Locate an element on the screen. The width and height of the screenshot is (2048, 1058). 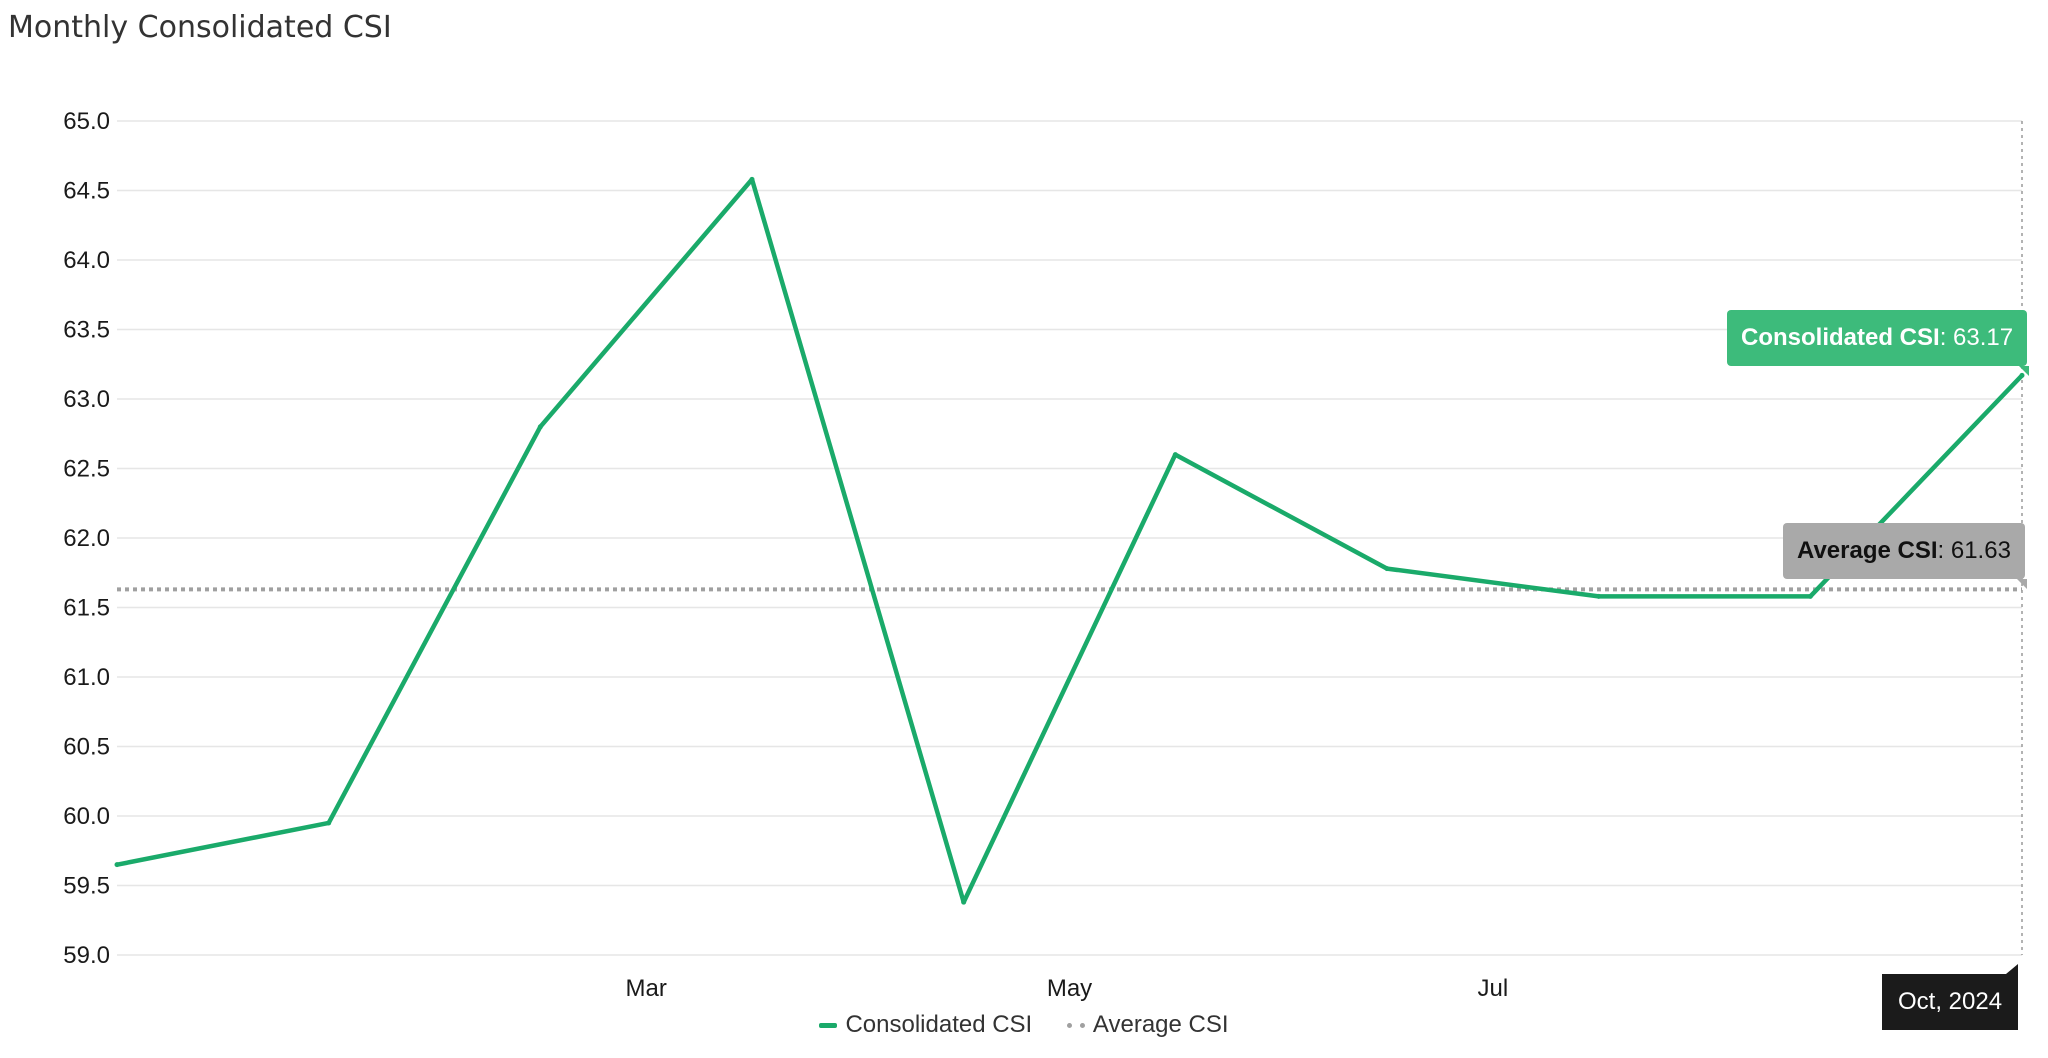
chart-title: Monthly Consolidated CSI is located at coordinates (200, 27).